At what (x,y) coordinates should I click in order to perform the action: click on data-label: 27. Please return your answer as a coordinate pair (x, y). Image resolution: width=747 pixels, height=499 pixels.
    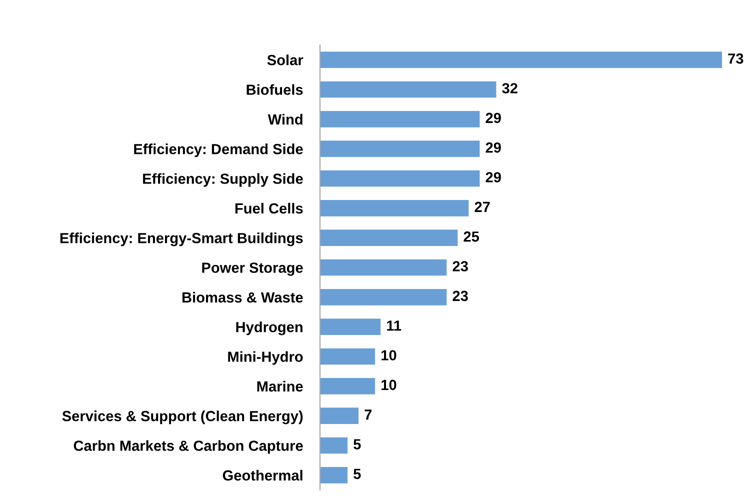
    Looking at the image, I should click on (482, 207).